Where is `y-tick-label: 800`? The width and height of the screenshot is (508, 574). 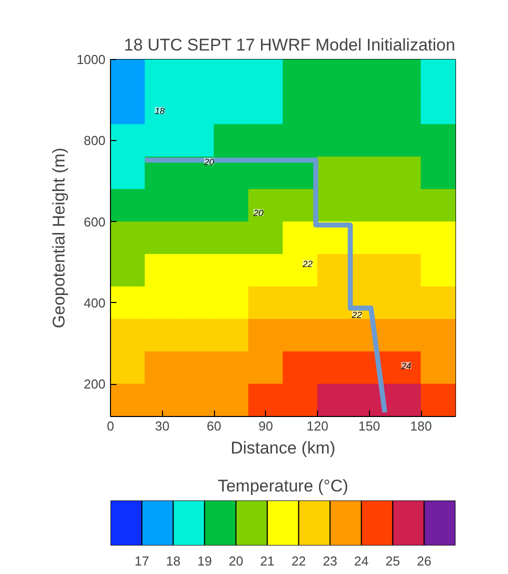
y-tick-label: 800 is located at coordinates (95, 140).